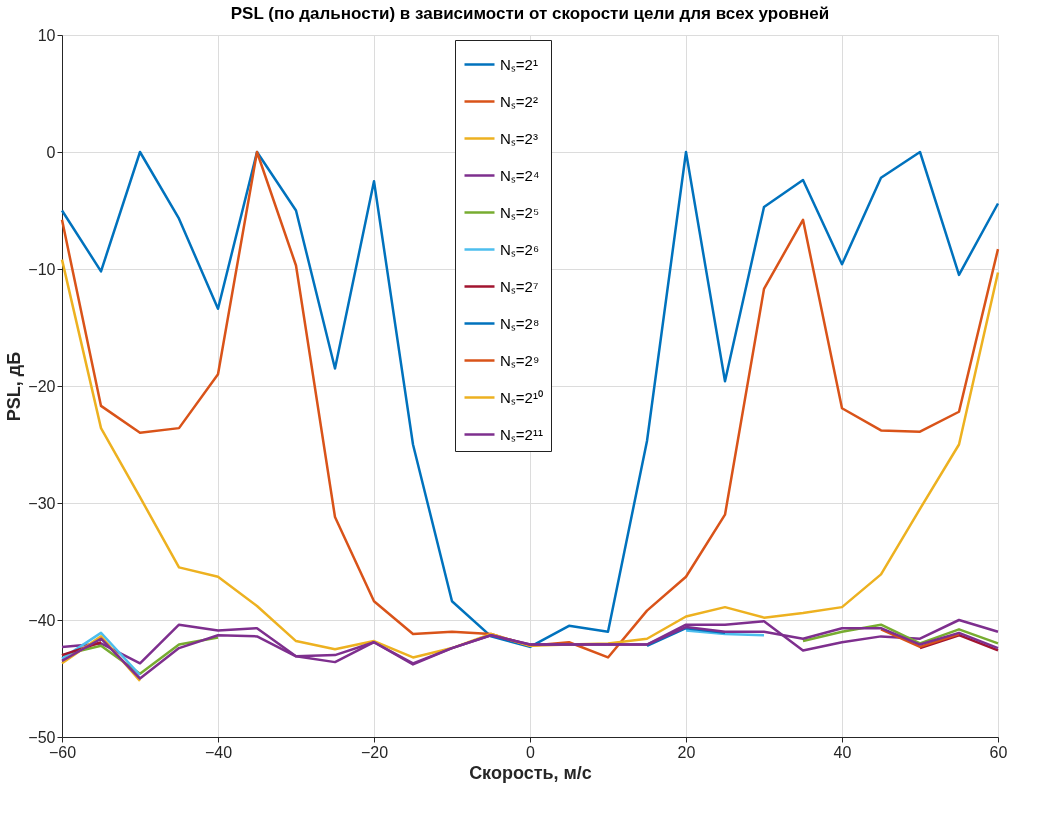 The height and width of the screenshot is (825, 1046). What do you see at coordinates (998, 752) in the screenshot?
I see `x-tick-label: 60` at bounding box center [998, 752].